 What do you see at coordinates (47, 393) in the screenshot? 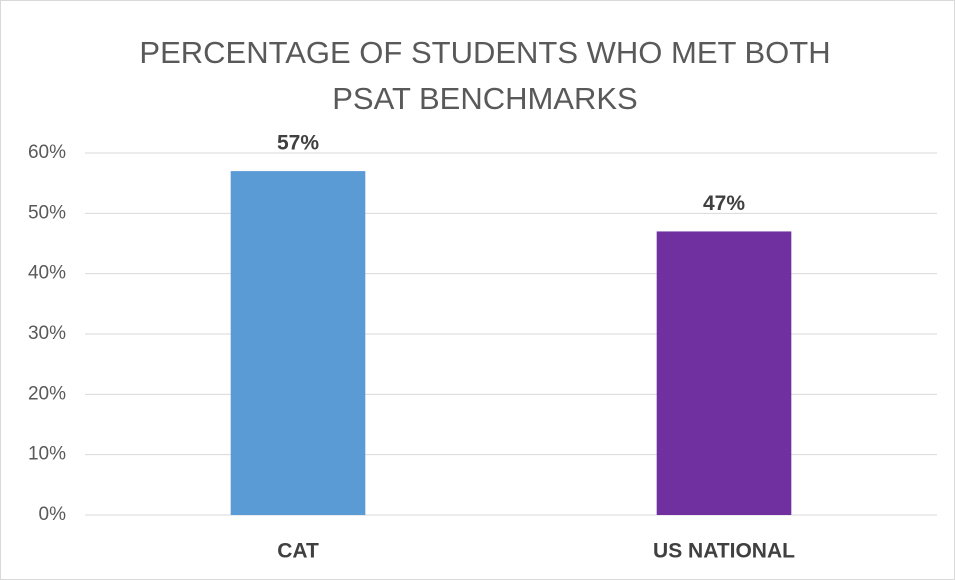
I see `y-tick-label: 20%` at bounding box center [47, 393].